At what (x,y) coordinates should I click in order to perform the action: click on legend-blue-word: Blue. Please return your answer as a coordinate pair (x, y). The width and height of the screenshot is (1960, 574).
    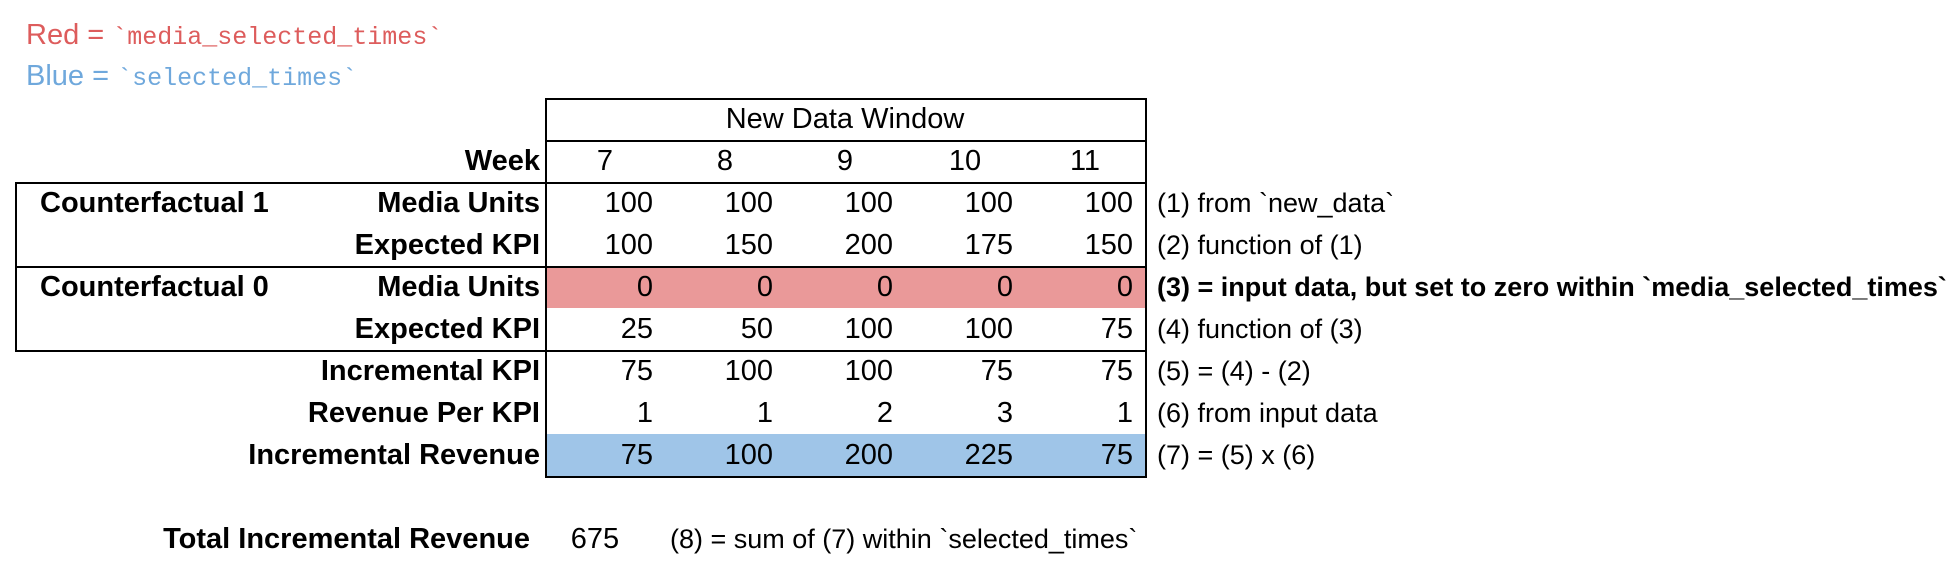
    Looking at the image, I should click on (55, 76).